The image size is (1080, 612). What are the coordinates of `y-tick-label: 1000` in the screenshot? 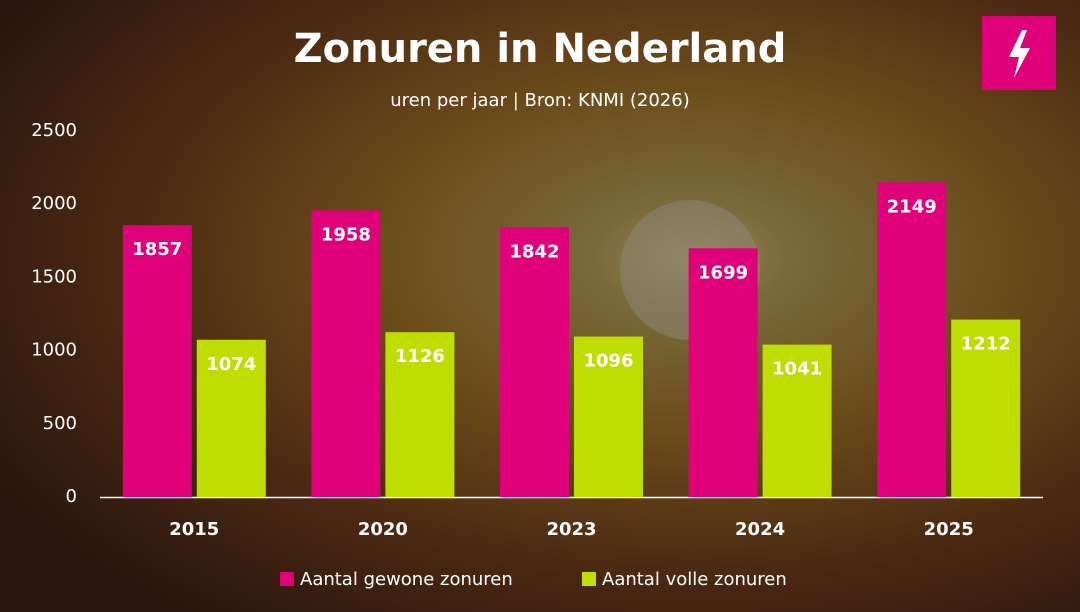 It's located at (54, 350).